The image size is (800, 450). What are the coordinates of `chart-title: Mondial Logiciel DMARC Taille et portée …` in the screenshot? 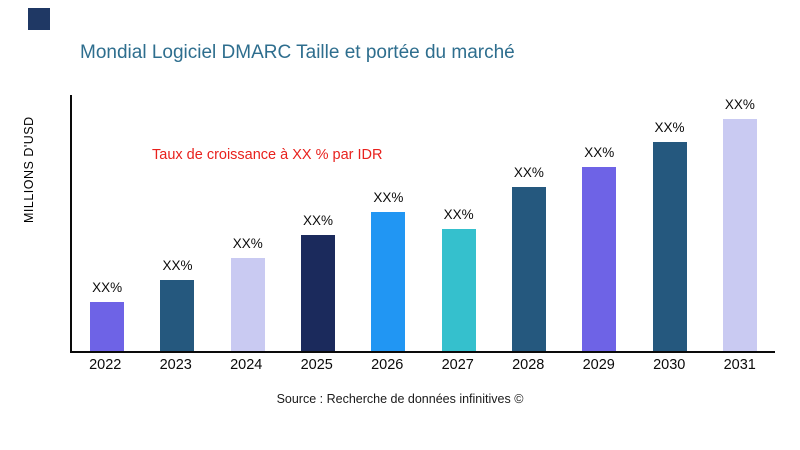 It's located at (297, 52).